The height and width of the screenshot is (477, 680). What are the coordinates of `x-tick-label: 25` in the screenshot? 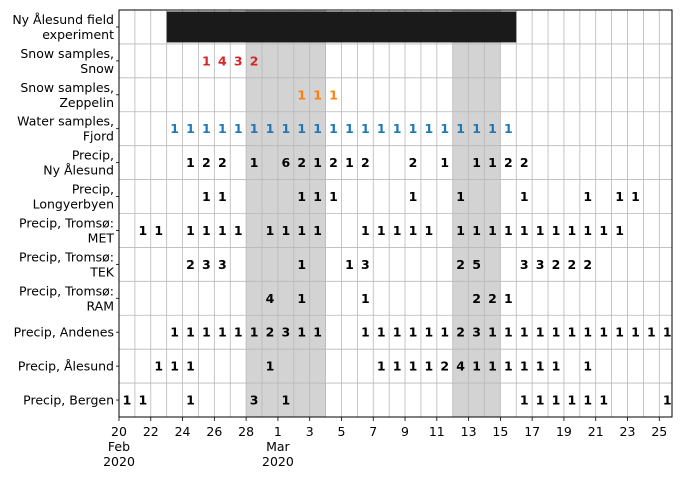 It's located at (659, 431).